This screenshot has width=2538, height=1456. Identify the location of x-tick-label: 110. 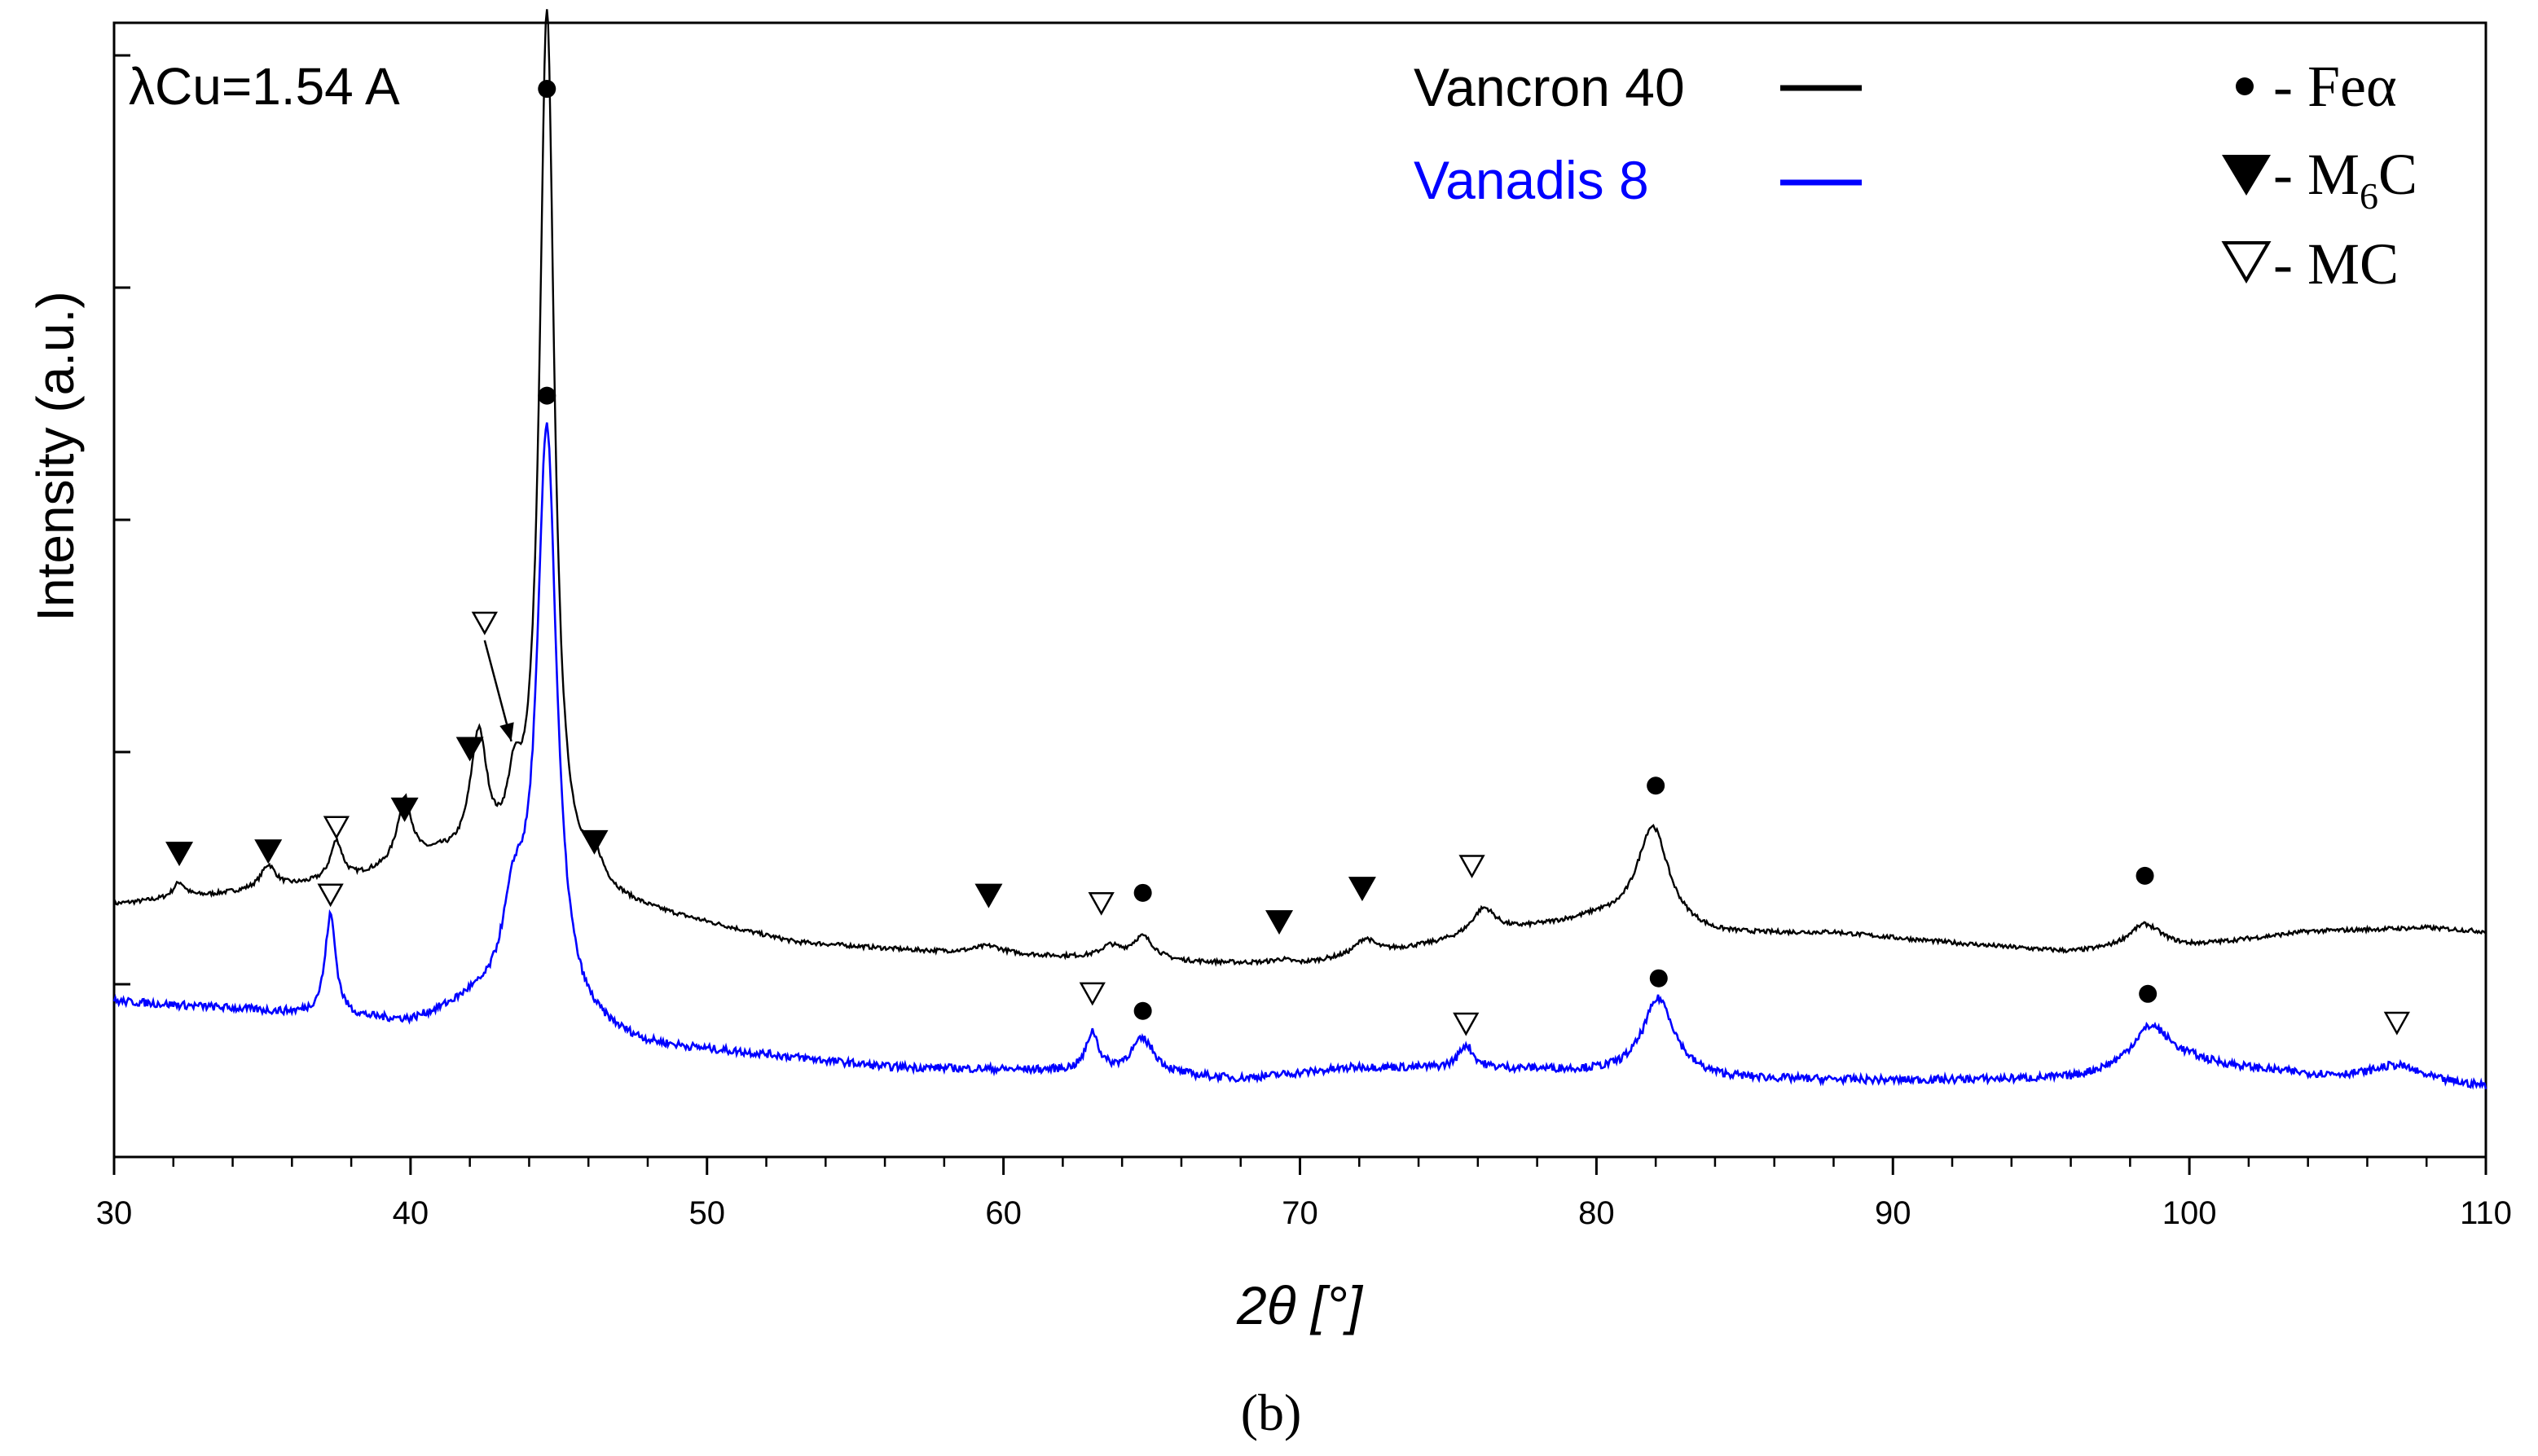
(2486, 1213).